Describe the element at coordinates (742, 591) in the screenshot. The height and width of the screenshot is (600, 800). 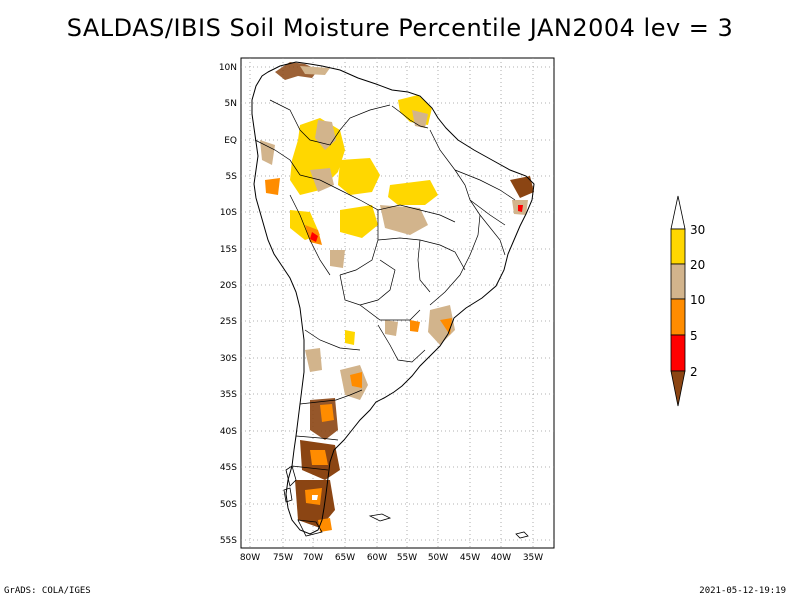
I see `footer-timestamp: 2021-05-12-19:19` at that location.